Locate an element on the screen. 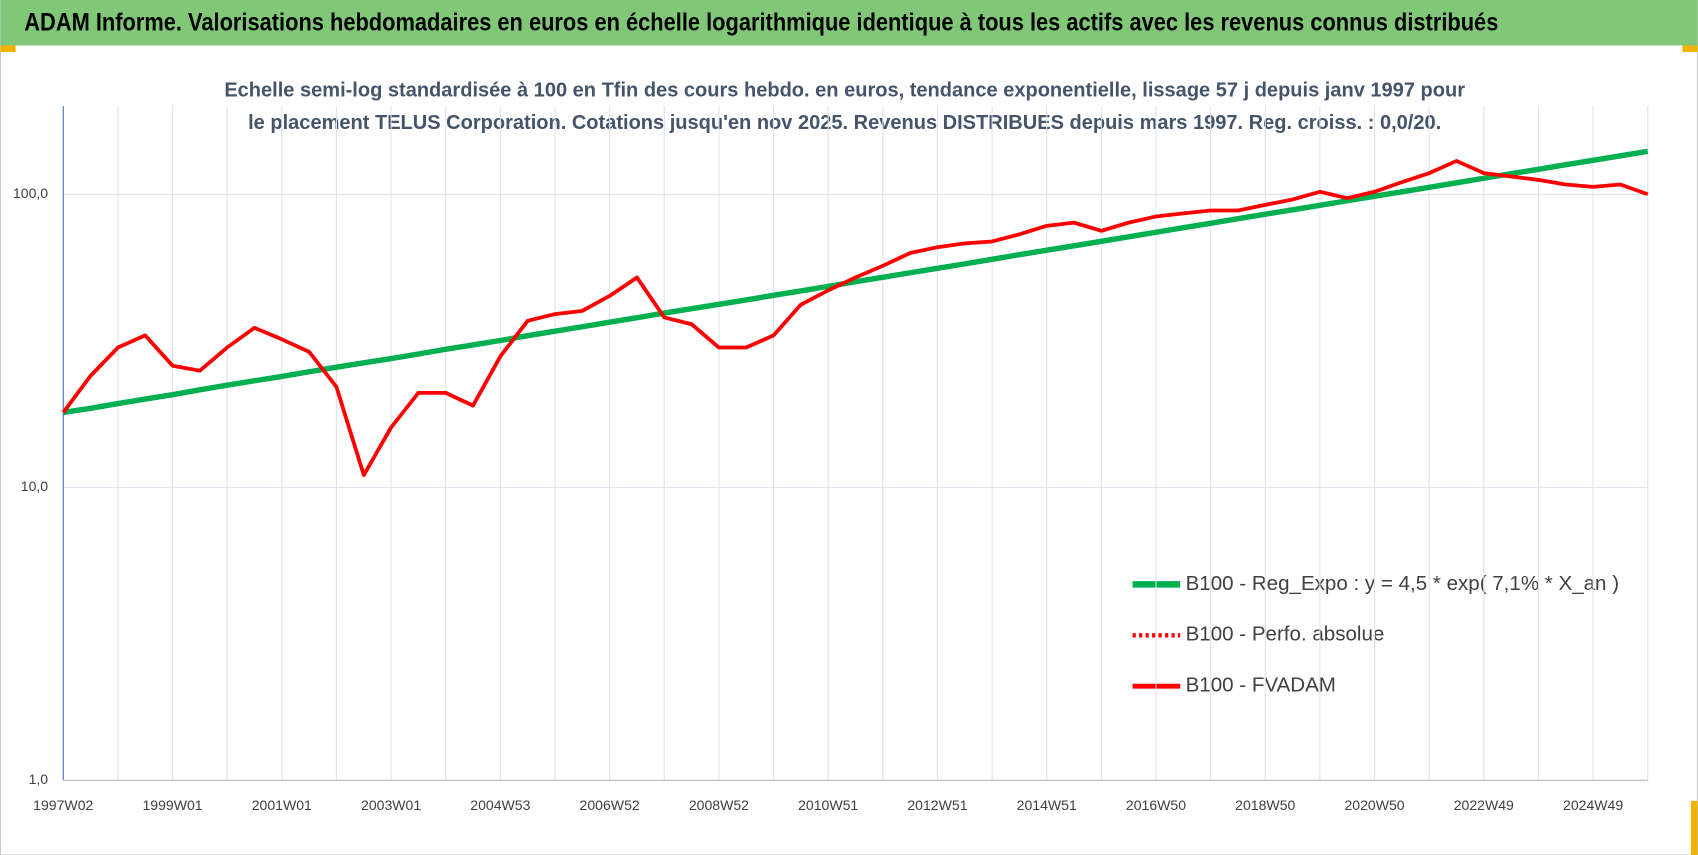  x-tick-label: 2003W01 is located at coordinates (391, 805).